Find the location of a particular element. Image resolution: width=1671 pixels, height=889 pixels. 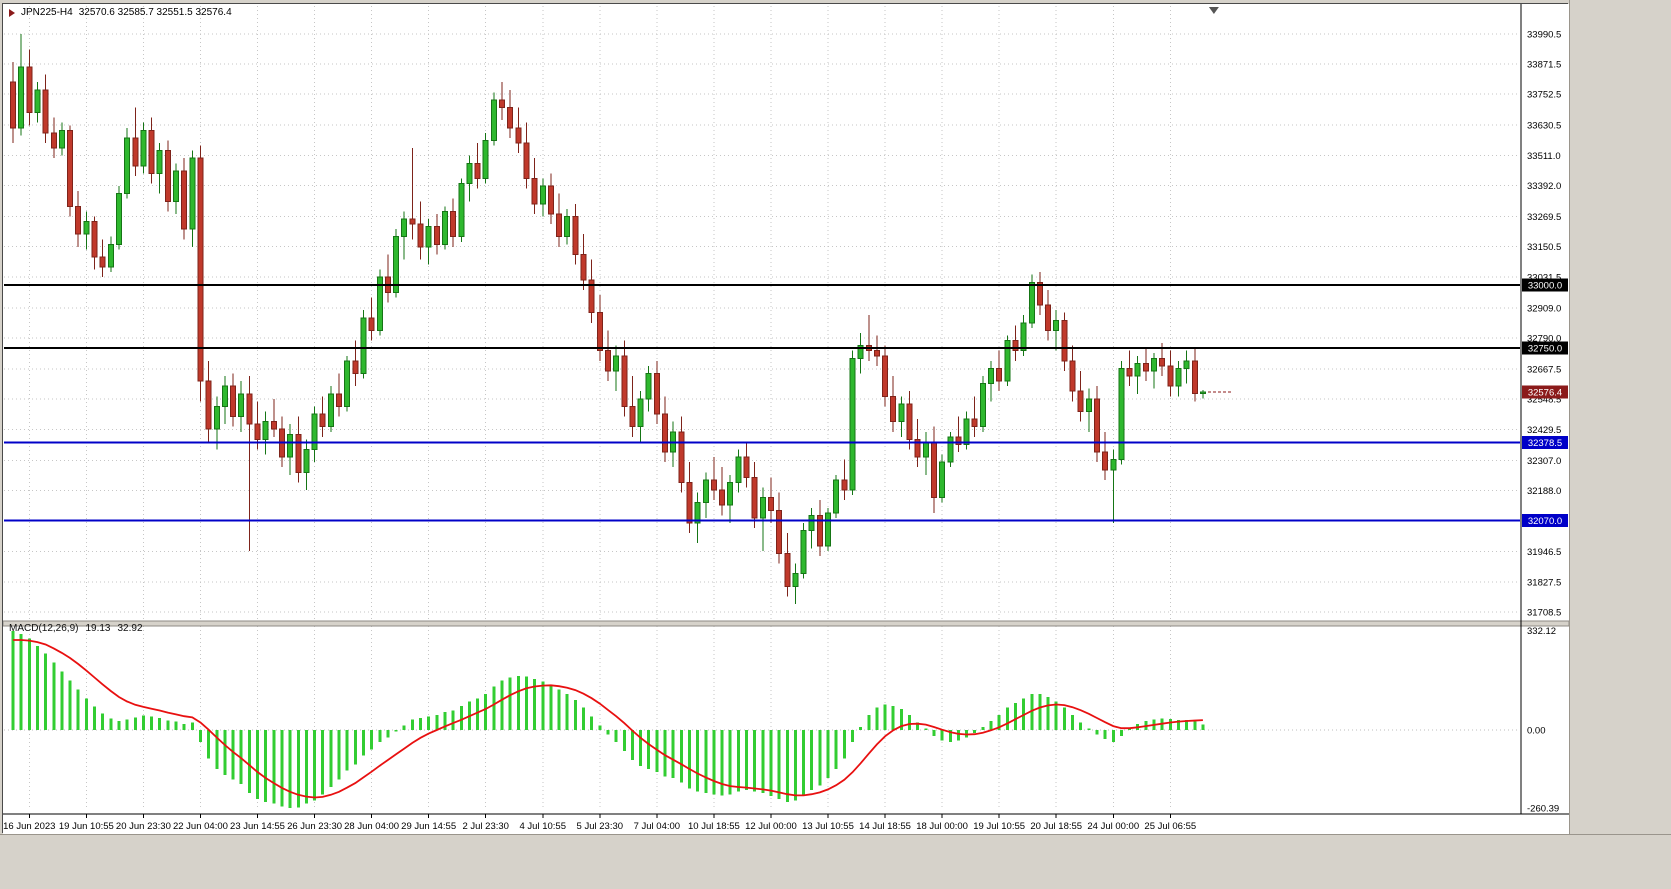

time-axis-label: 13 Jul 10:55 is located at coordinates (828, 826).